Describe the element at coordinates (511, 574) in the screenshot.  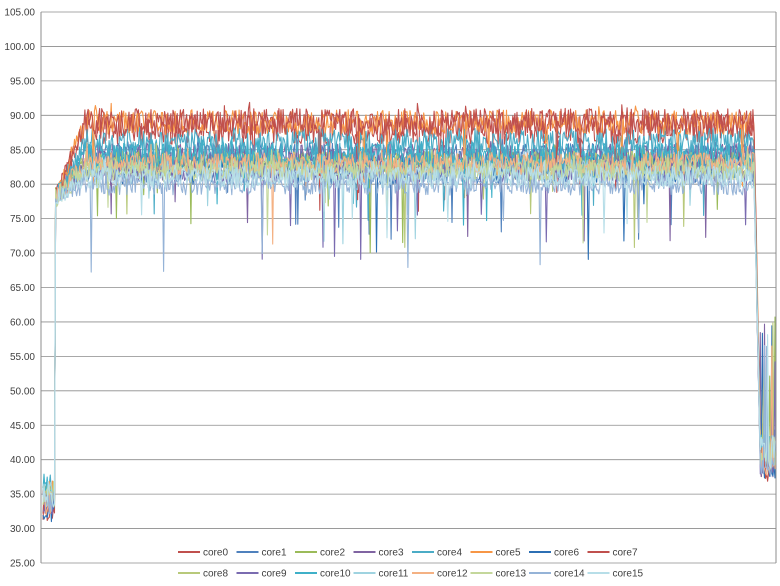
I see `legend-label-core13: core13` at that location.